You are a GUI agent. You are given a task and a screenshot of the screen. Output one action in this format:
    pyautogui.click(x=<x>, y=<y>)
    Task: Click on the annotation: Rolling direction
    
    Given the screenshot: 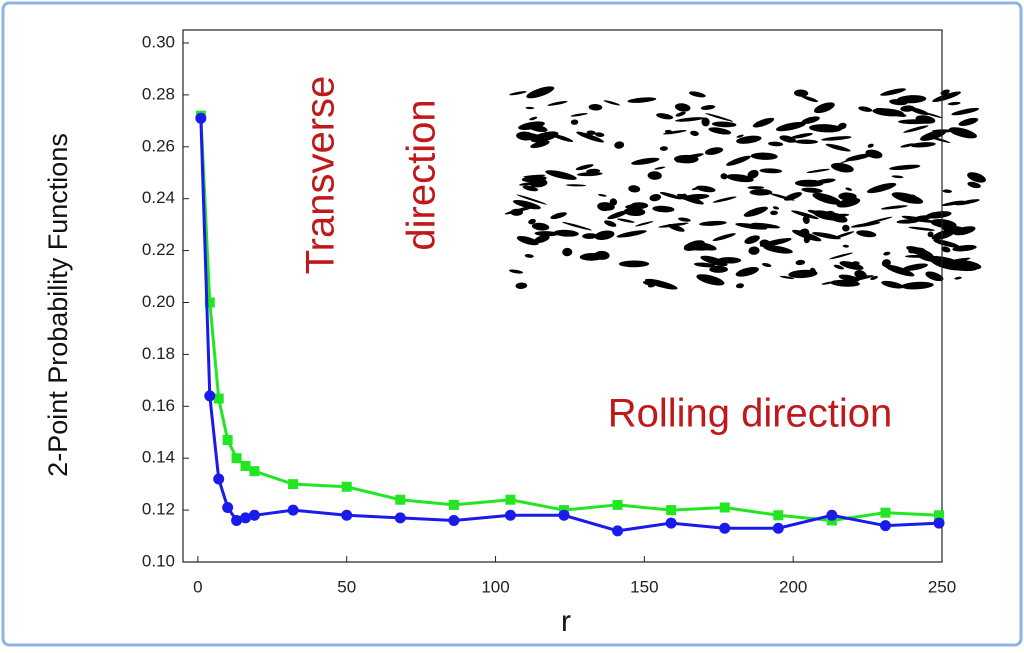 What is the action you would take?
    pyautogui.click(x=750, y=414)
    